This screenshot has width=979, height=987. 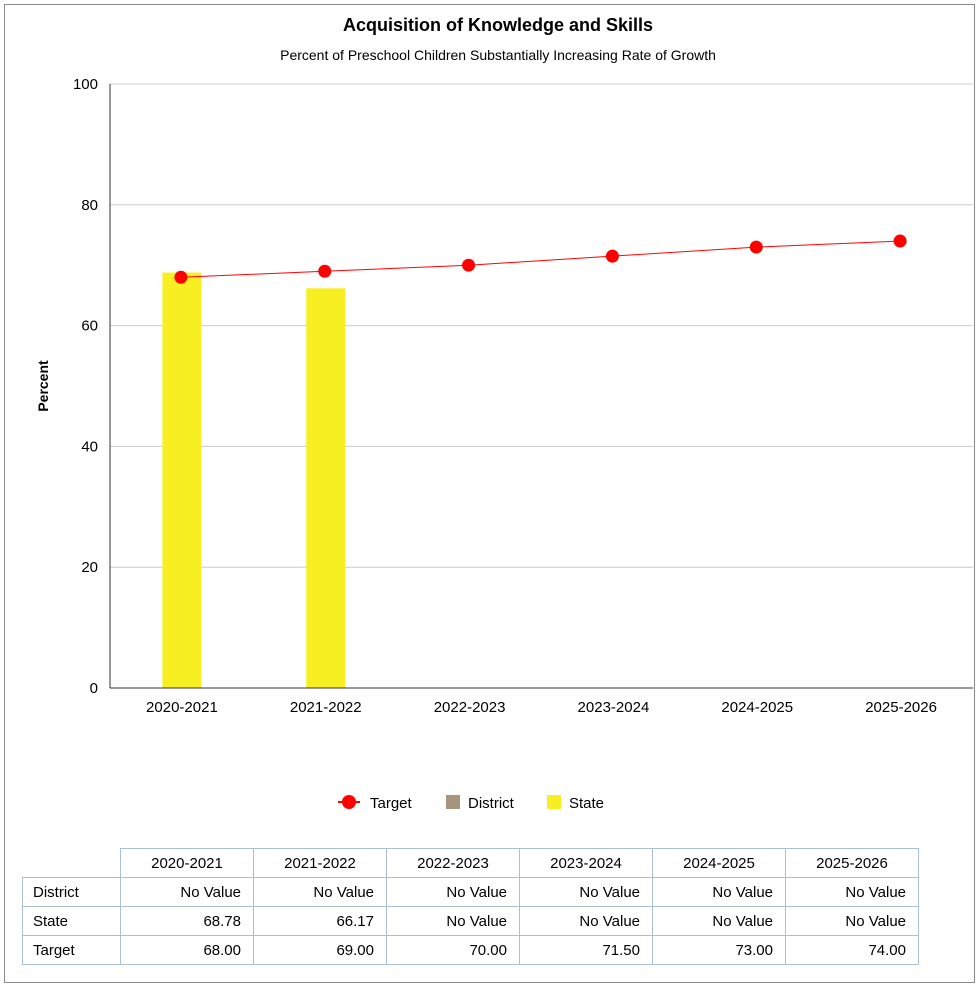 What do you see at coordinates (94, 688) in the screenshot?
I see `y-tick-label: 0` at bounding box center [94, 688].